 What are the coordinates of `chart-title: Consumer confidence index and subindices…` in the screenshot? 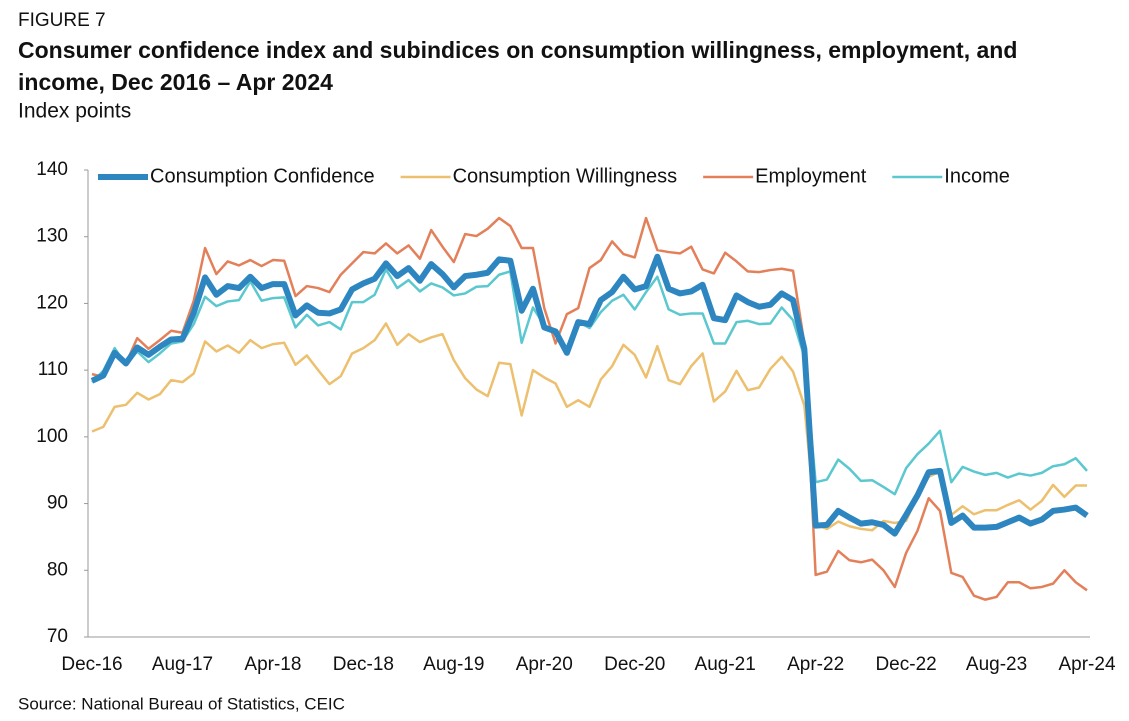 It's located at (517, 66).